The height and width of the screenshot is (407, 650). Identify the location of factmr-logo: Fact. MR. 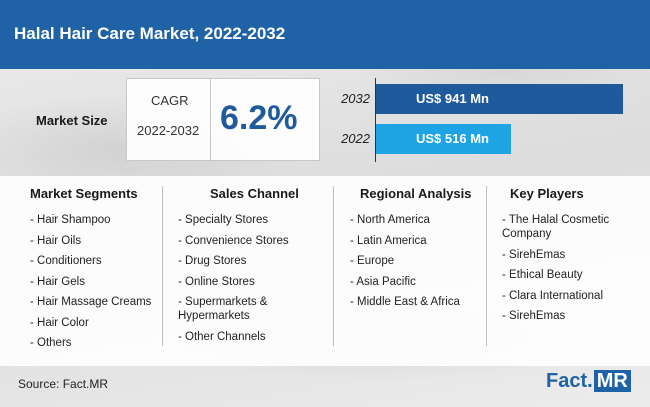
(588, 383).